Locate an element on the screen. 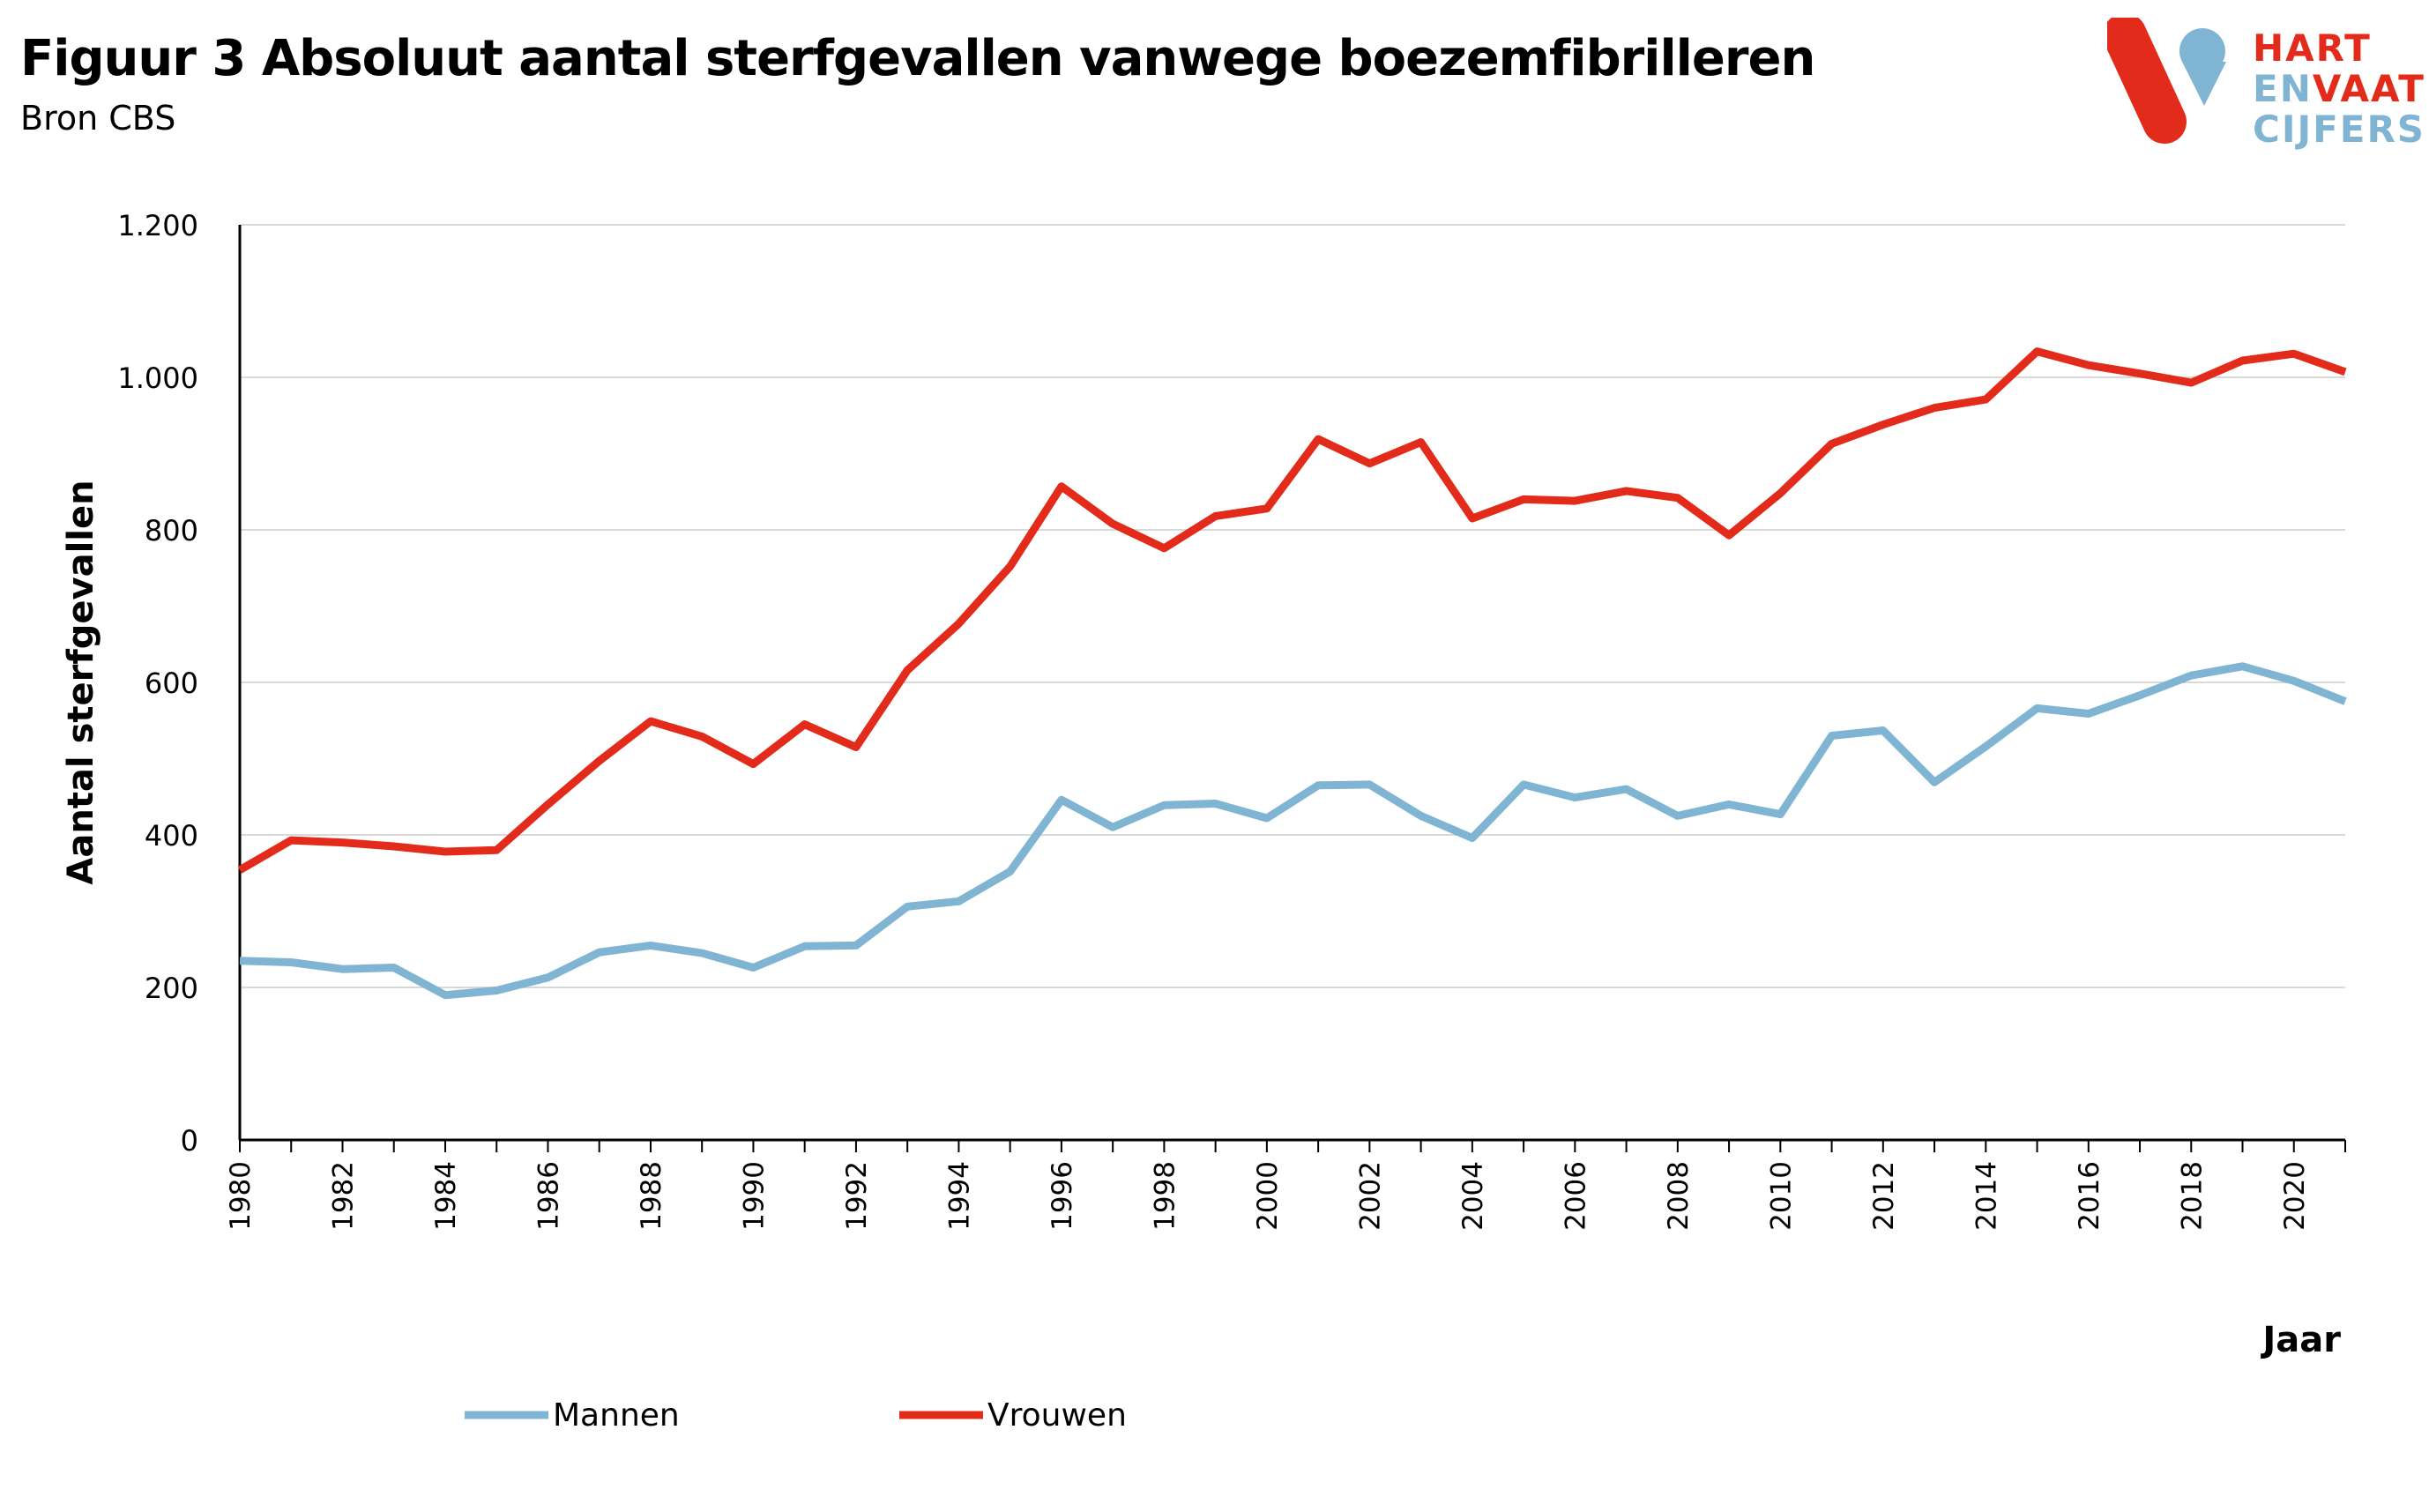 This screenshot has height=1512, width=2429. x-tick-label: 1986 is located at coordinates (548, 1196).